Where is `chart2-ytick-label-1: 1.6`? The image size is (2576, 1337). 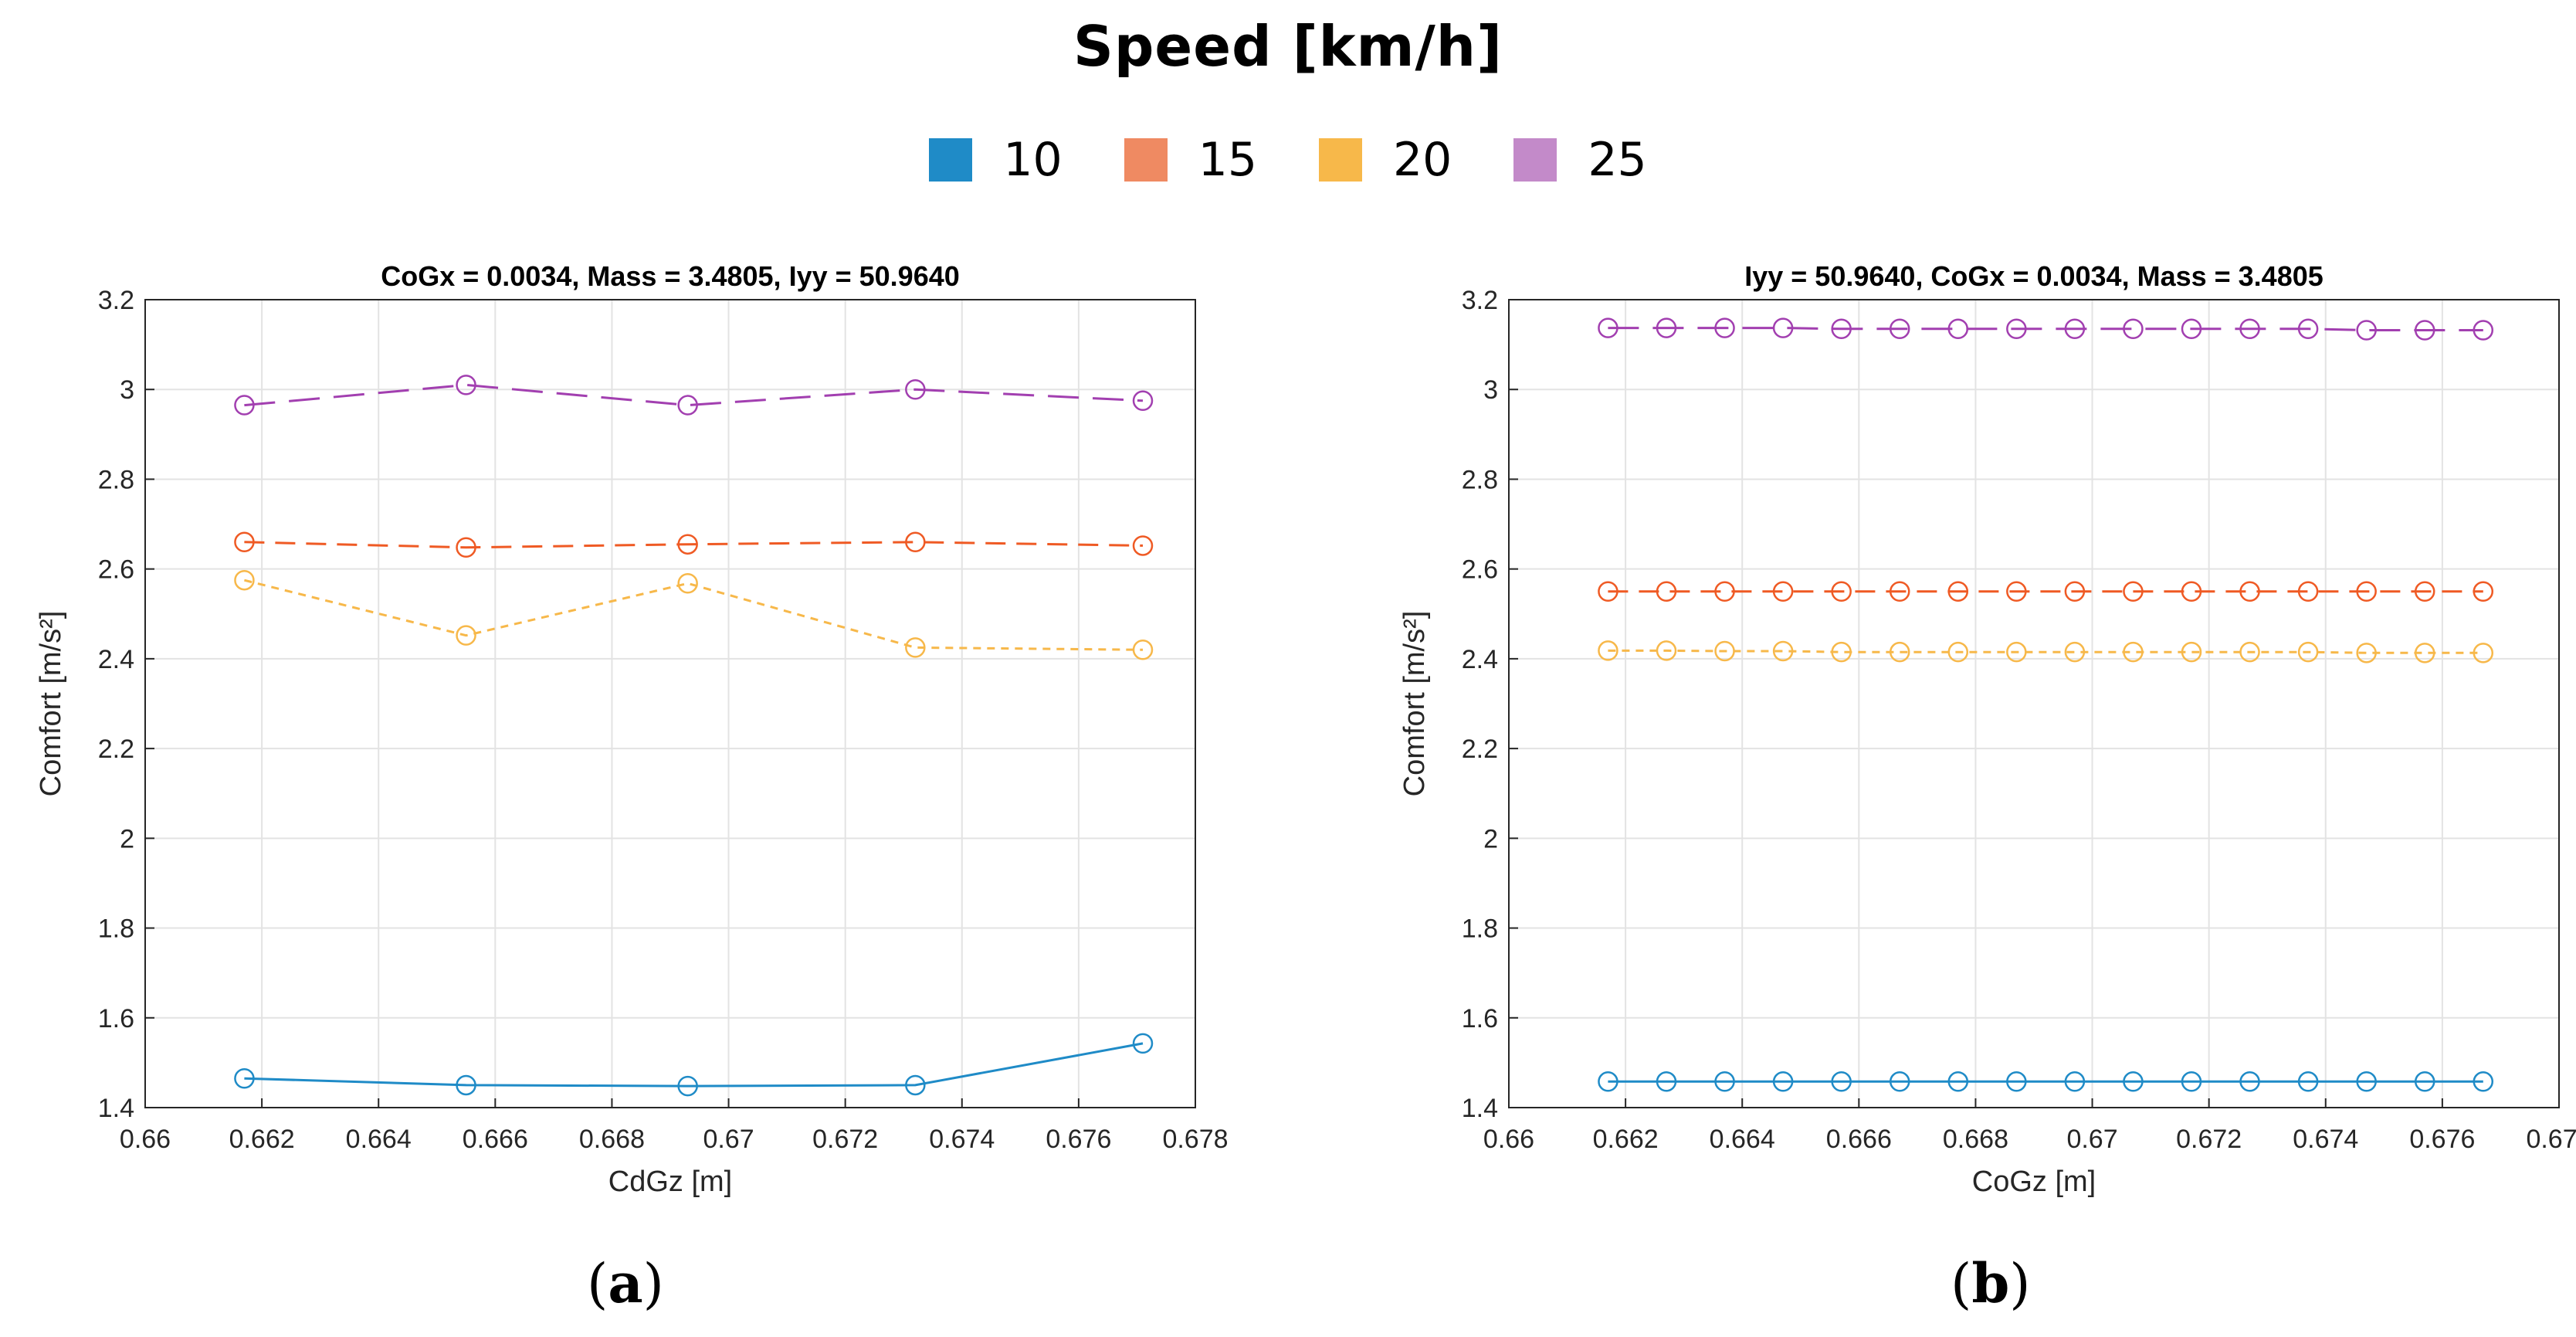 chart2-ytick-label-1: 1.6 is located at coordinates (1480, 1018).